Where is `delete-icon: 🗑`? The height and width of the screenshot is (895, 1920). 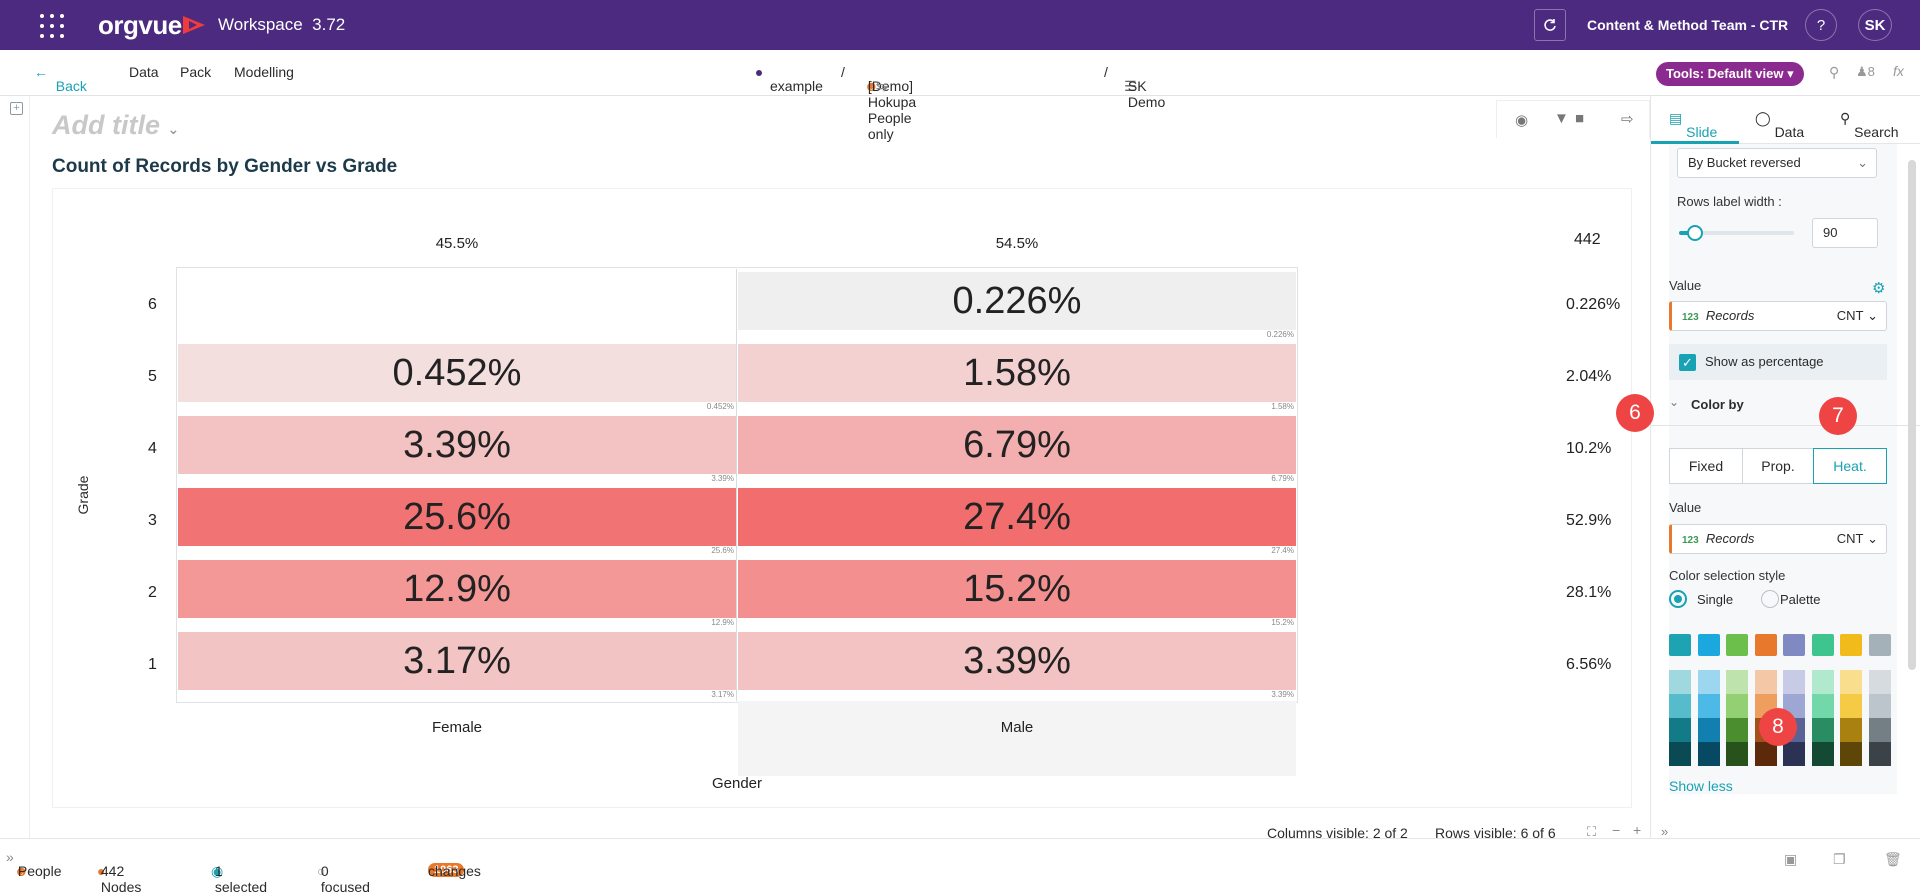
delete-icon: 🗑 is located at coordinates (1893, 859).